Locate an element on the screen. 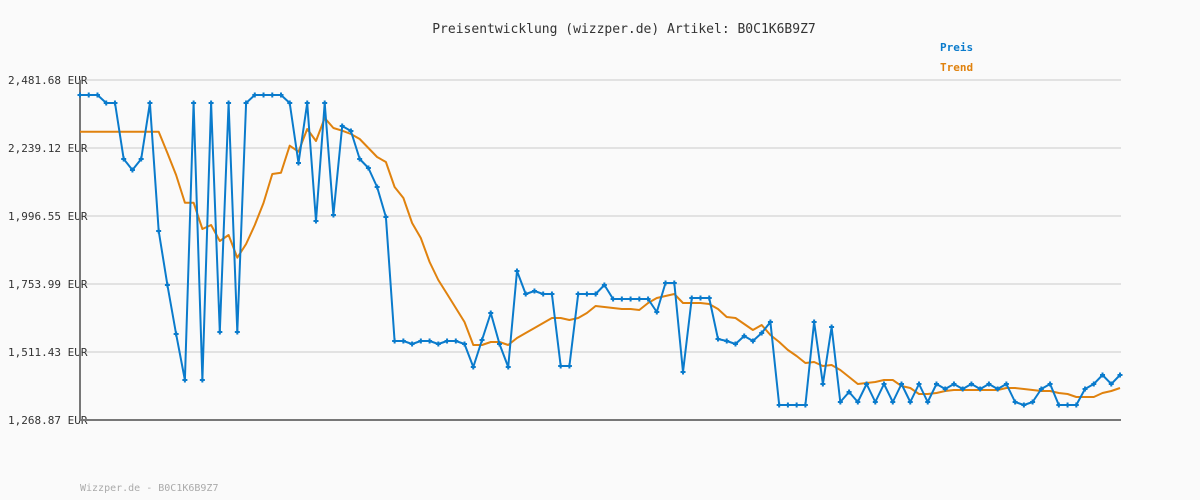 This screenshot has height=500, width=1200. footer-text: Wizzper.de - B0C1K6B9Z7 is located at coordinates (149, 488).